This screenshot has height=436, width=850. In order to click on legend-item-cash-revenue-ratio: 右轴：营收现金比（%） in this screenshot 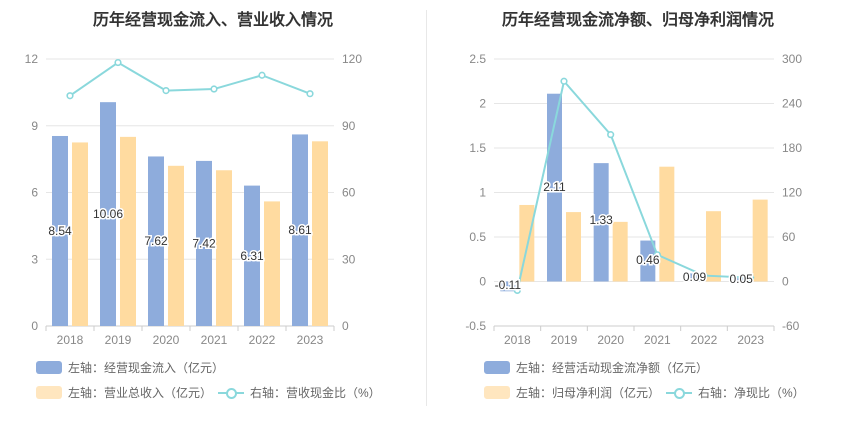, I will do `click(299, 392)`.